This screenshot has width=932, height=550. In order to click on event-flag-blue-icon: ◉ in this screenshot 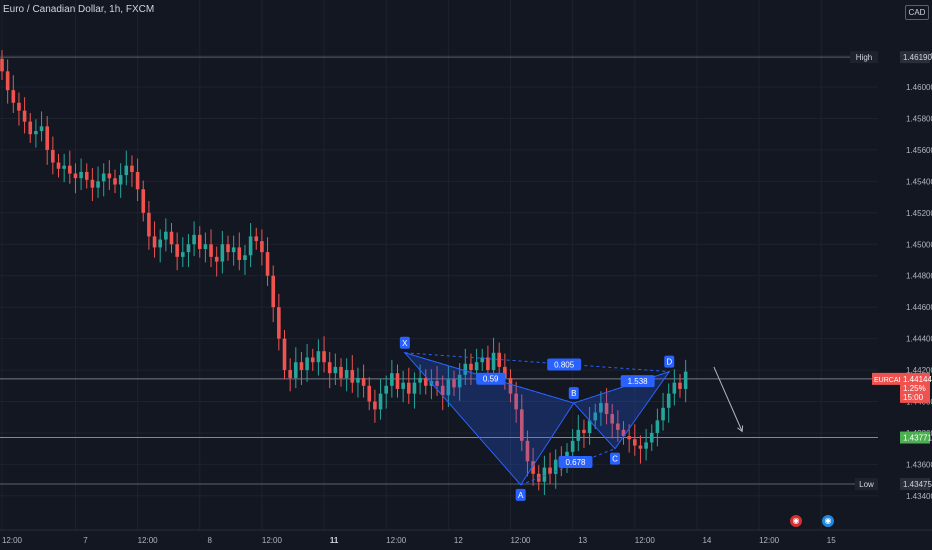, I will do `click(828, 521)`.